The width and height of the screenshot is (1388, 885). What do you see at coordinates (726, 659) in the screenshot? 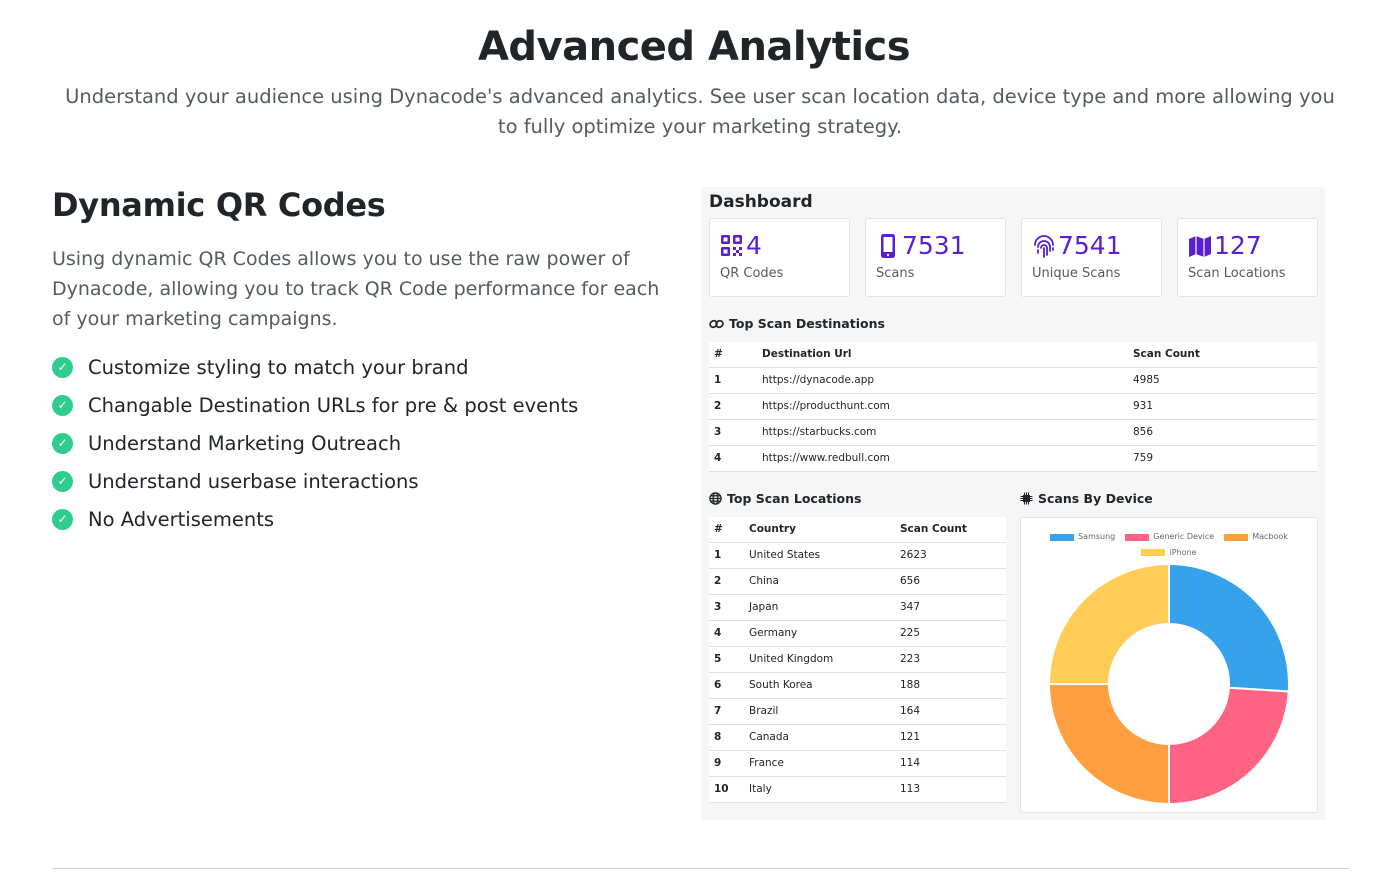
I see `row-index: 5` at bounding box center [726, 659].